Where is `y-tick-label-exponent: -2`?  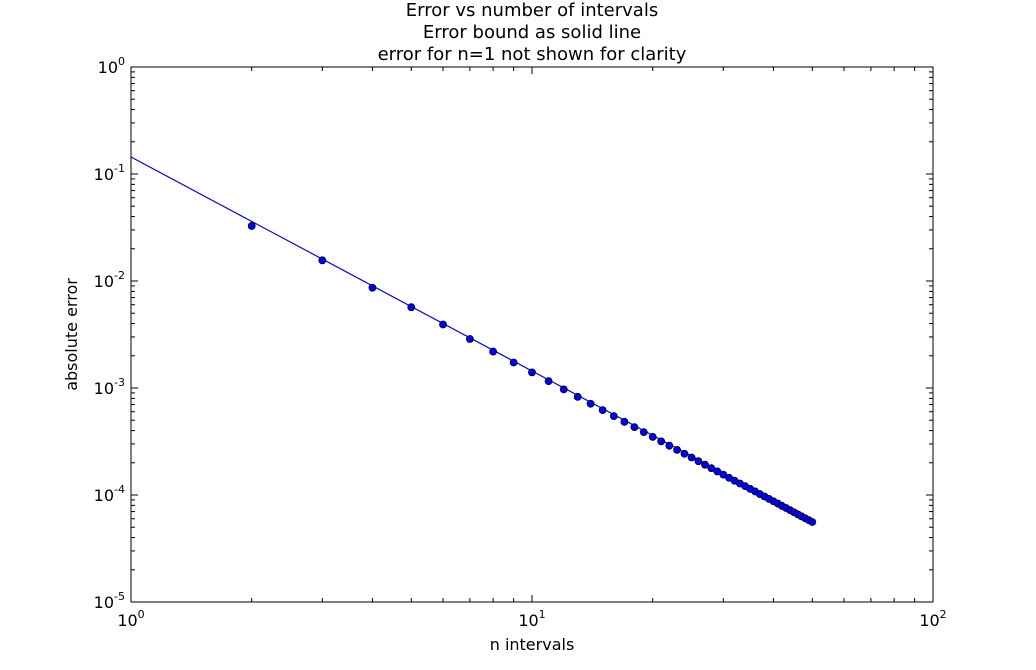 y-tick-label-exponent: -2 is located at coordinates (119, 275).